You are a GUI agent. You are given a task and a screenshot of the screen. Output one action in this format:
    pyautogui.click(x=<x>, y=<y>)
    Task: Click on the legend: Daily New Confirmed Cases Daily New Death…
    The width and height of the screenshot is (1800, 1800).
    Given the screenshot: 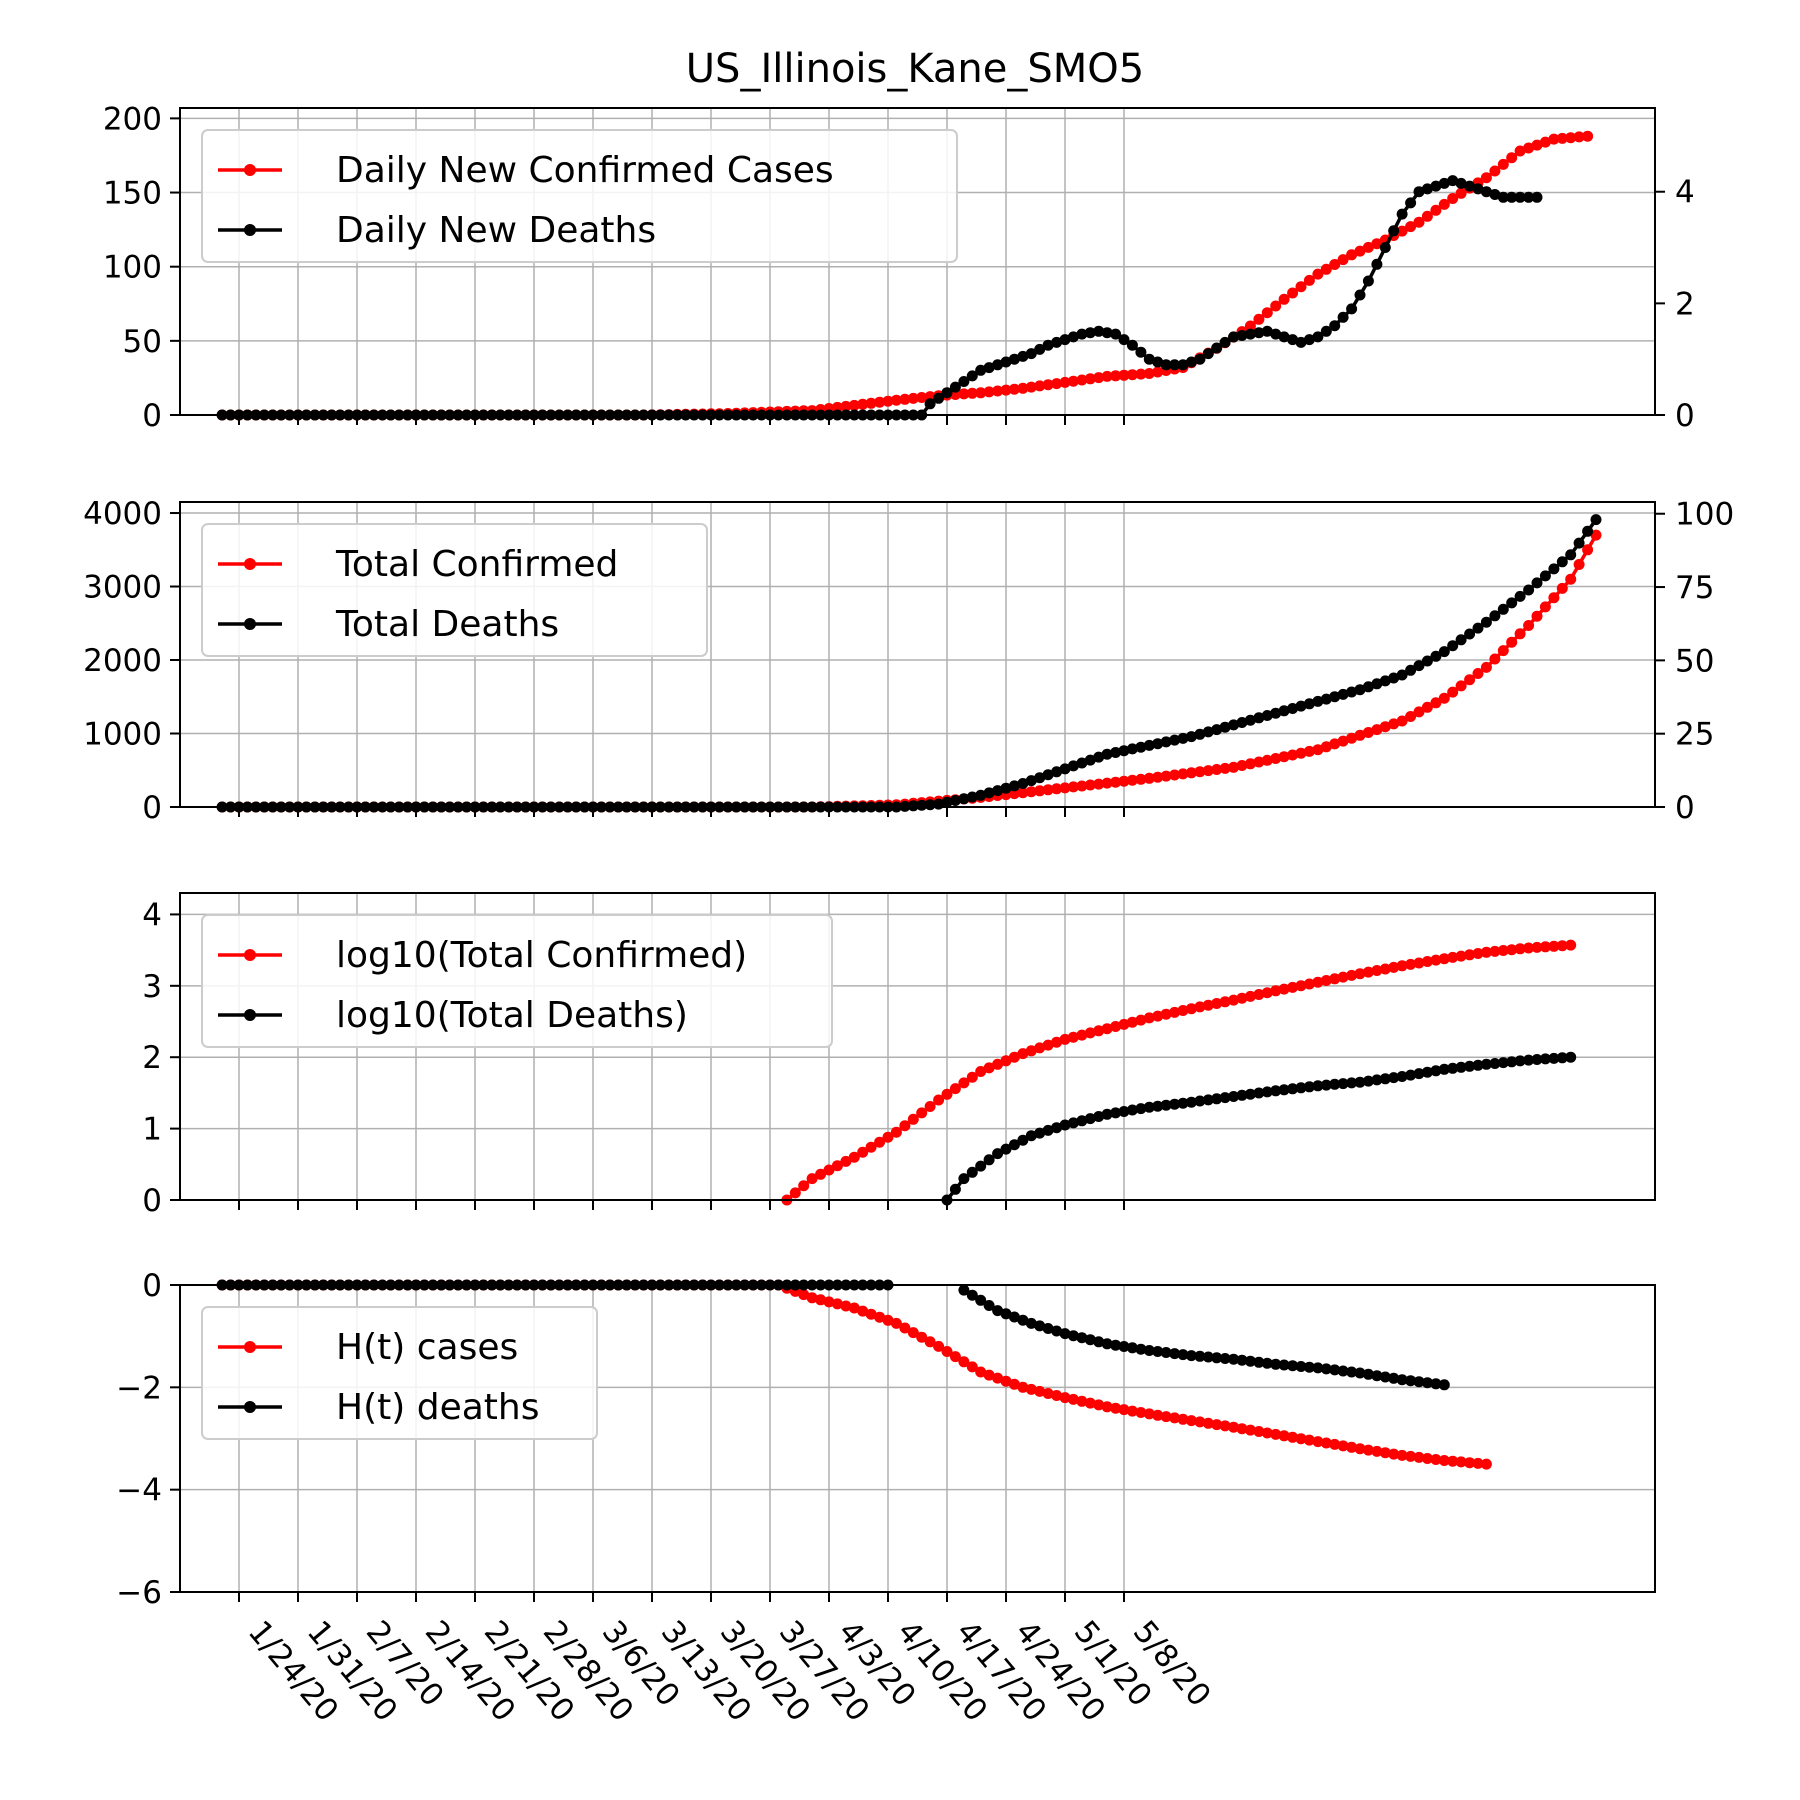 What is the action you would take?
    pyautogui.click(x=579, y=196)
    